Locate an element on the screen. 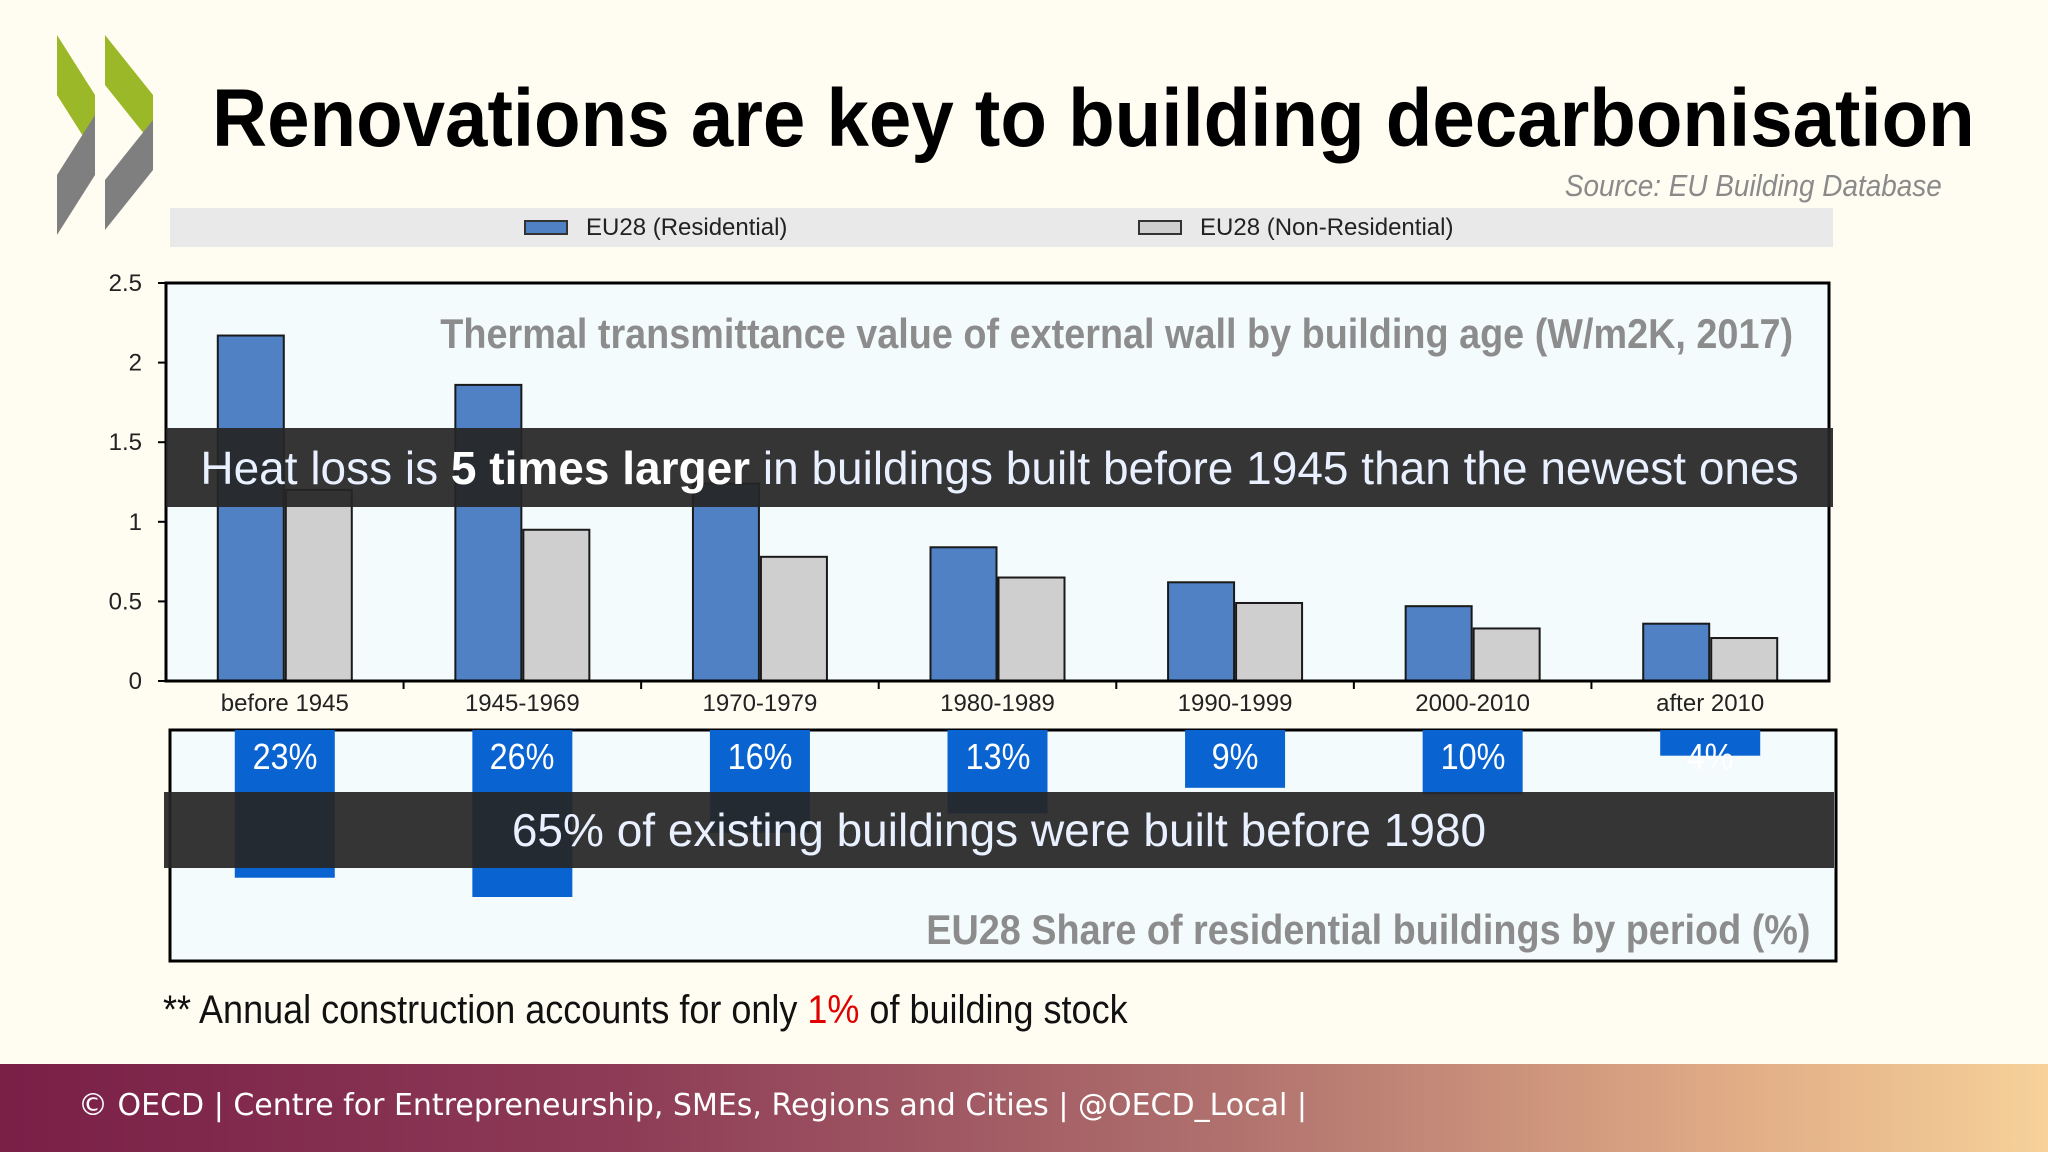 This screenshot has height=1152, width=2048. x-tick-label: after 2010 is located at coordinates (1710, 703).